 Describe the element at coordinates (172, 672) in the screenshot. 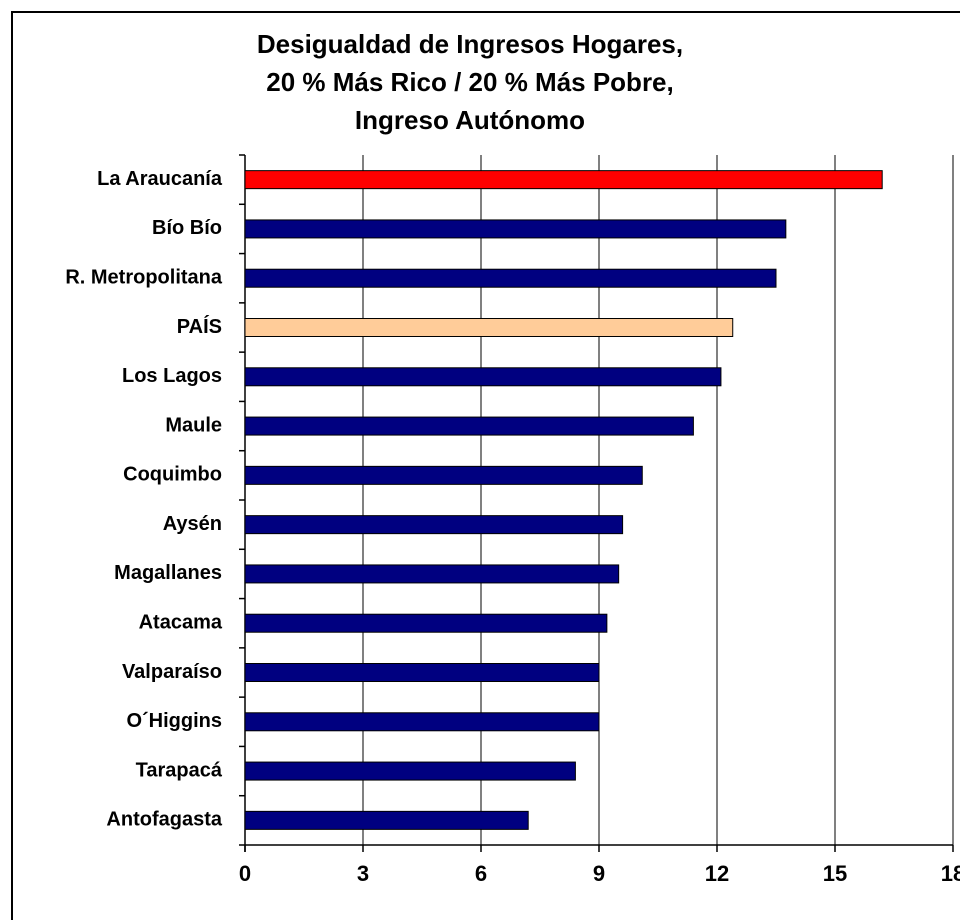

I see `y-tick-label: Valparaíso` at that location.